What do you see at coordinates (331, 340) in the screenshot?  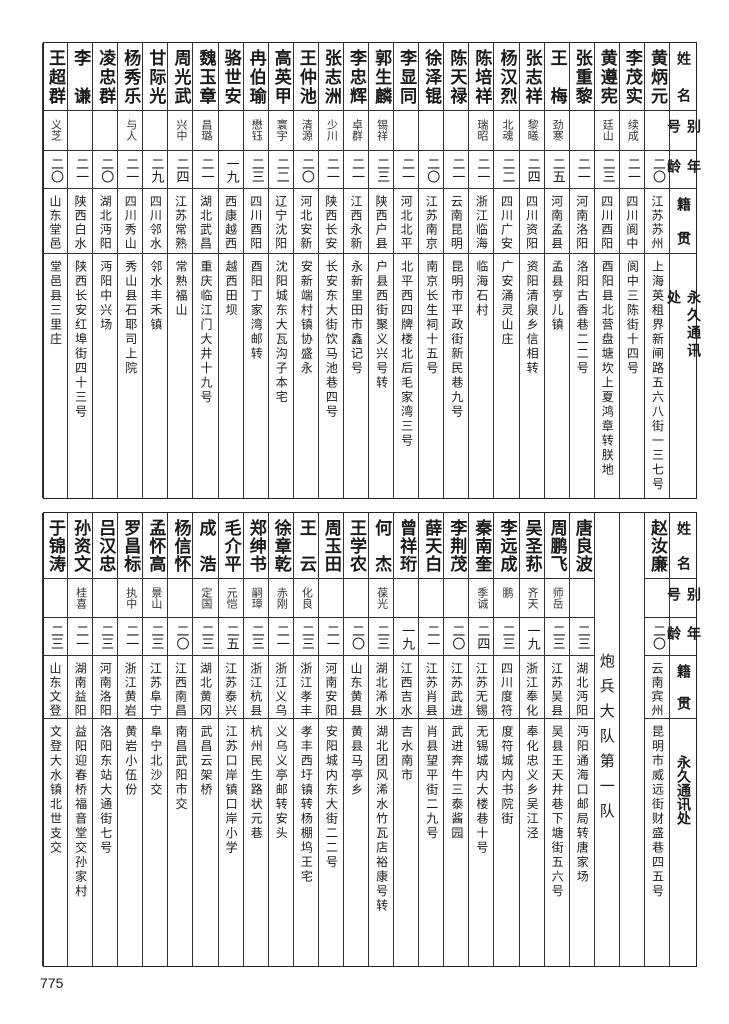 I see `address-cell-text: 长安东大街饮马池巷四号` at bounding box center [331, 340].